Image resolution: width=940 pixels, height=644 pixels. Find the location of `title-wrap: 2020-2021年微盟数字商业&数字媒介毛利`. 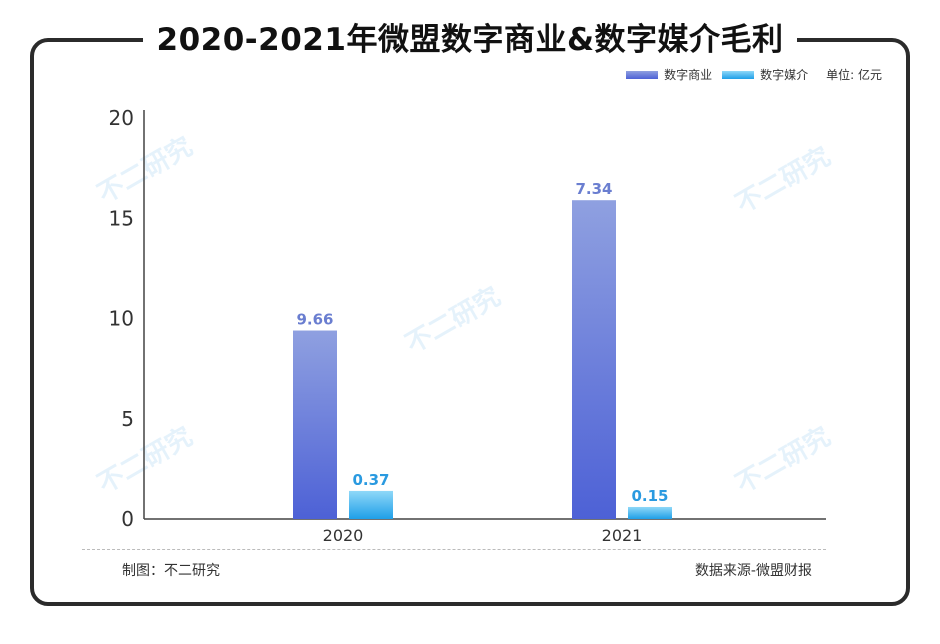

title-wrap: 2020-2021年微盟数字商业&数字媒介毛利 is located at coordinates (470, 36).